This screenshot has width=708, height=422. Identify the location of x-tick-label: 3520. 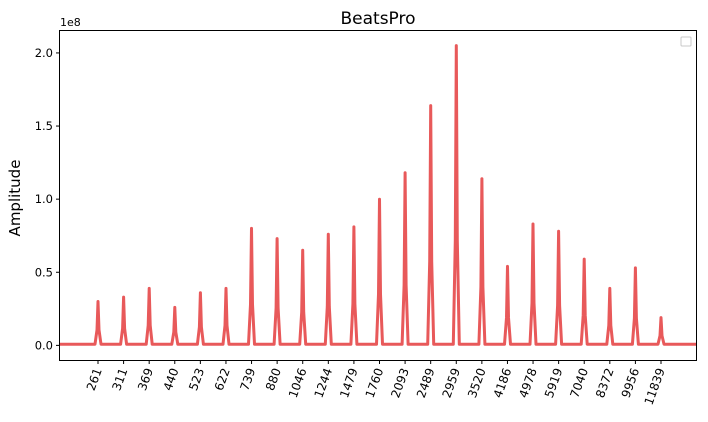
(477, 382).